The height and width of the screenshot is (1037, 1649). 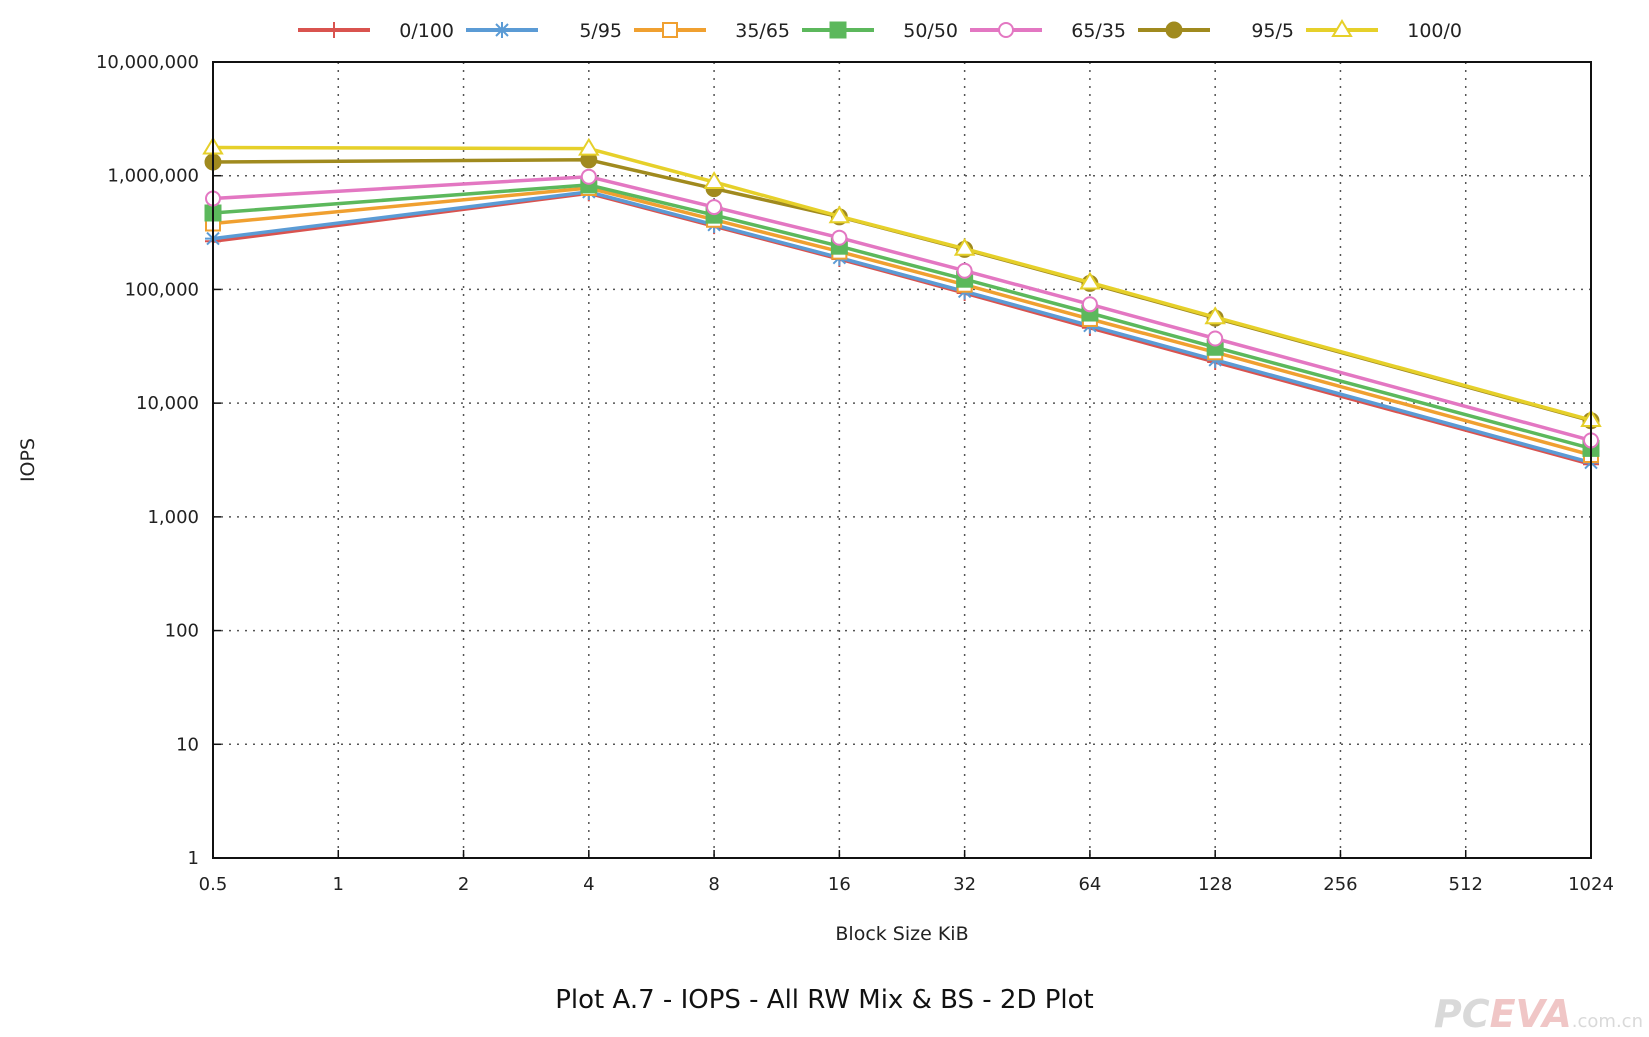 What do you see at coordinates (1461, 1014) in the screenshot?
I see `watermark-prefix: PC` at bounding box center [1461, 1014].